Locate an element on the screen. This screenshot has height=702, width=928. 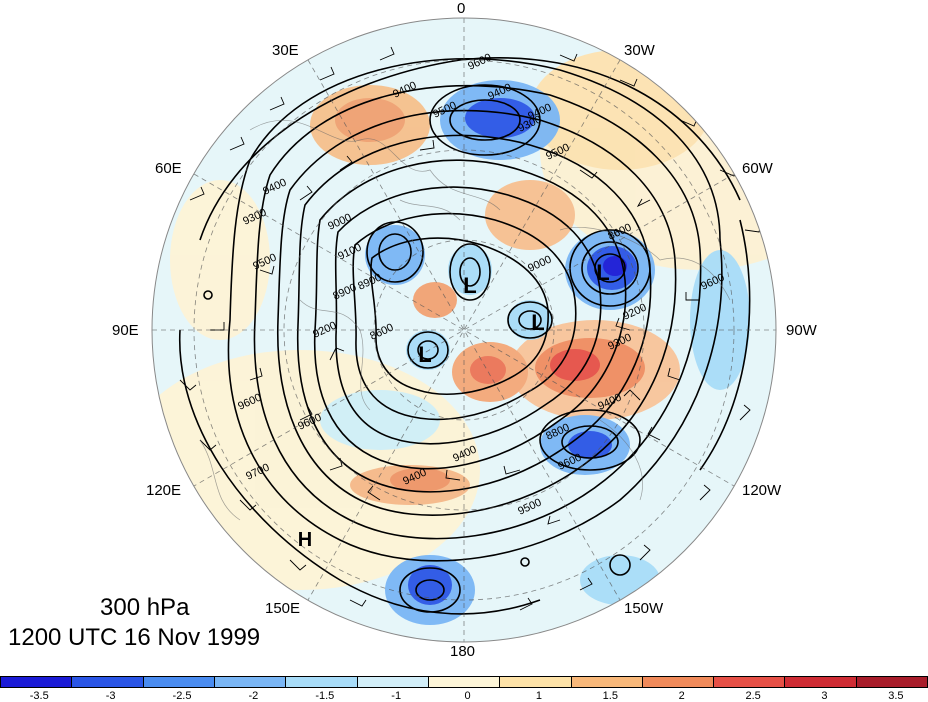
lon-label-180: 180 is located at coordinates (463, 651).